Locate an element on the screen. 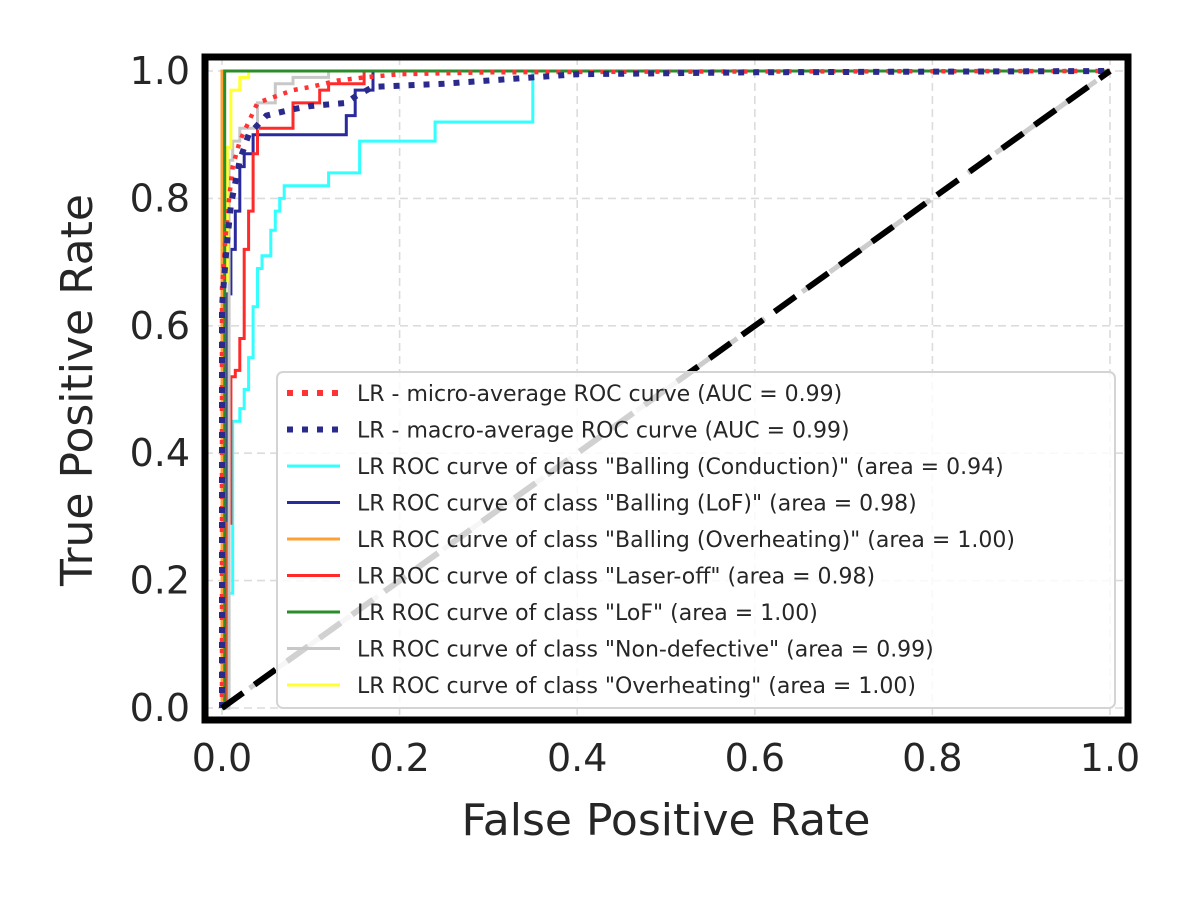 Image resolution: width=1200 pixels, height=900 pixels. x-tick-label: 0.2 is located at coordinates (399, 758).